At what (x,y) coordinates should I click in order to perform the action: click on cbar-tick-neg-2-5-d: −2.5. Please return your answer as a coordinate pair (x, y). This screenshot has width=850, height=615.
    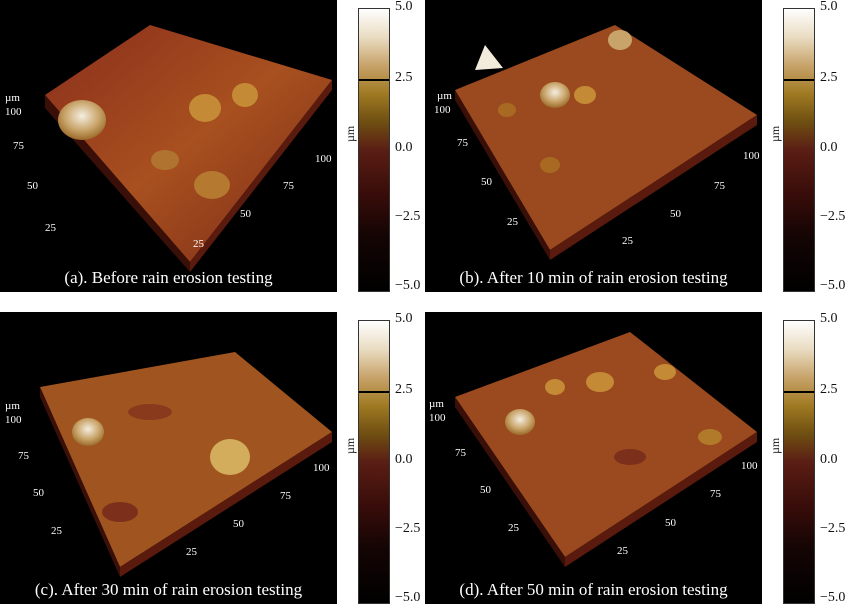
    Looking at the image, I should click on (833, 528).